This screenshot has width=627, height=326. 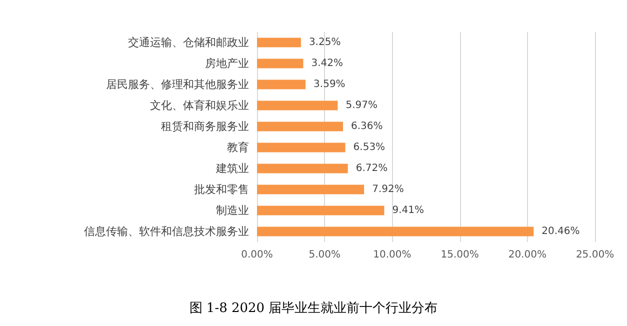 I want to click on text: 图 1-8 2020 届毕业生就业前十个行业分布, so click(x=313, y=308).